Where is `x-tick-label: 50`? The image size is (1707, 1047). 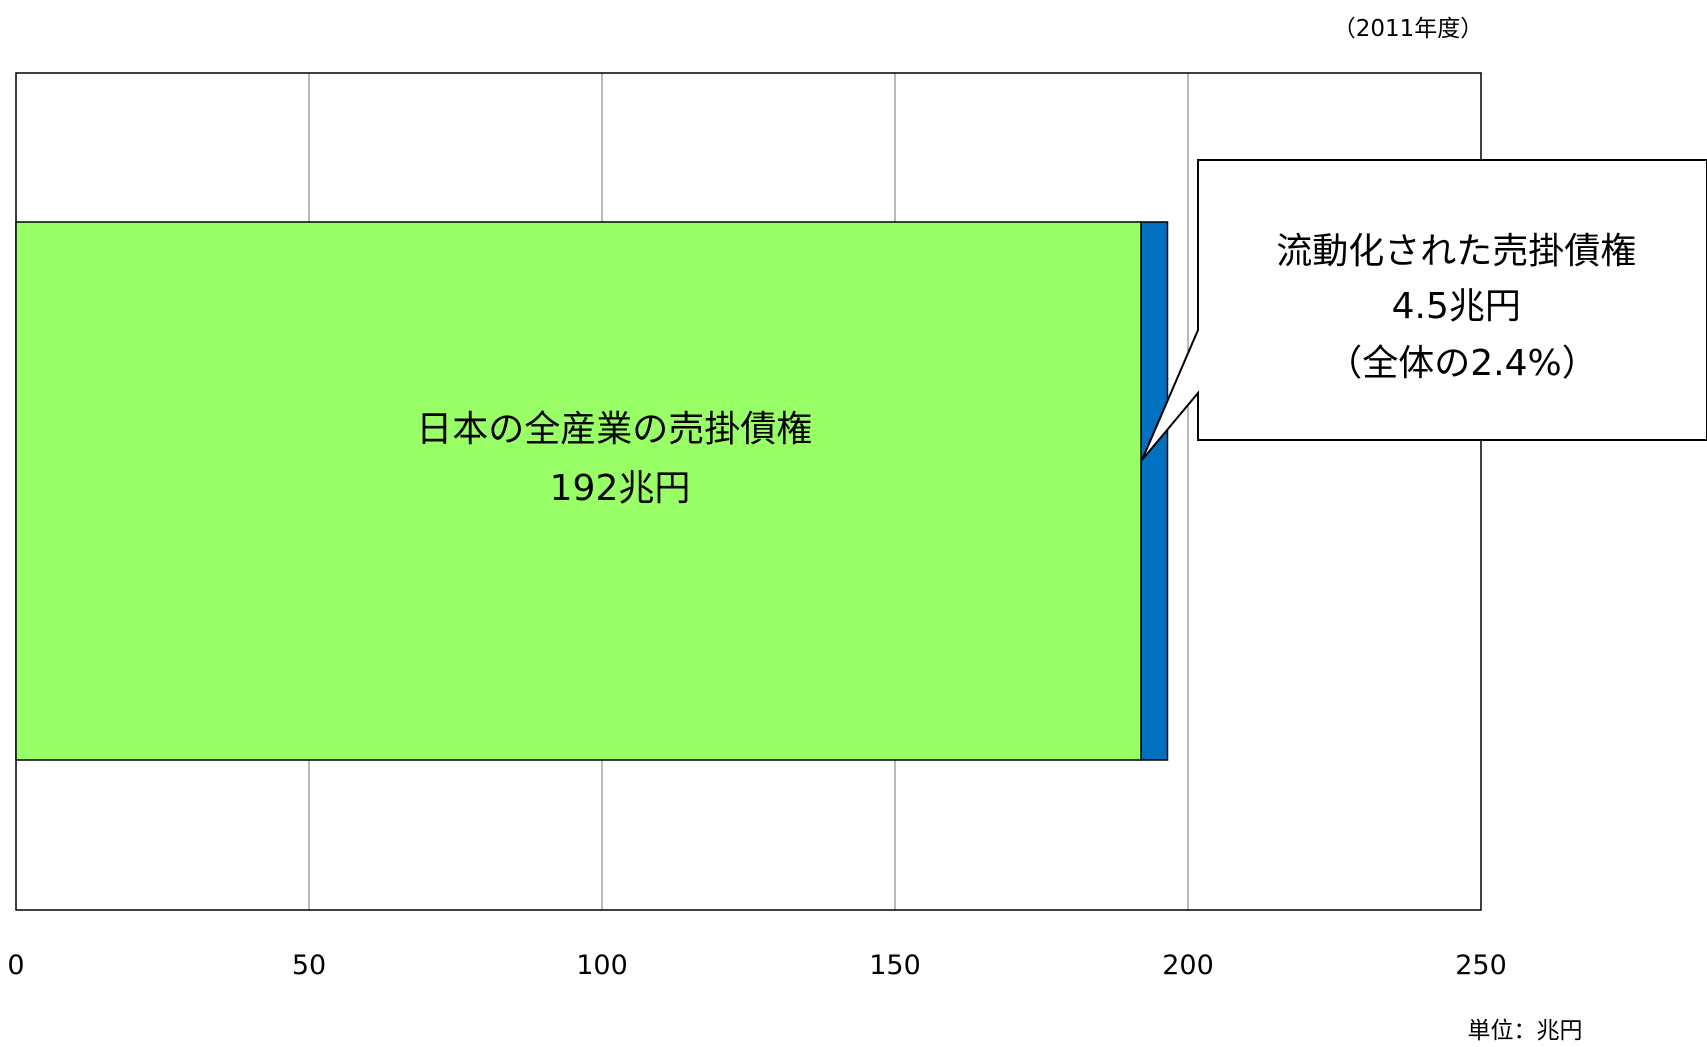
x-tick-label: 50 is located at coordinates (309, 965).